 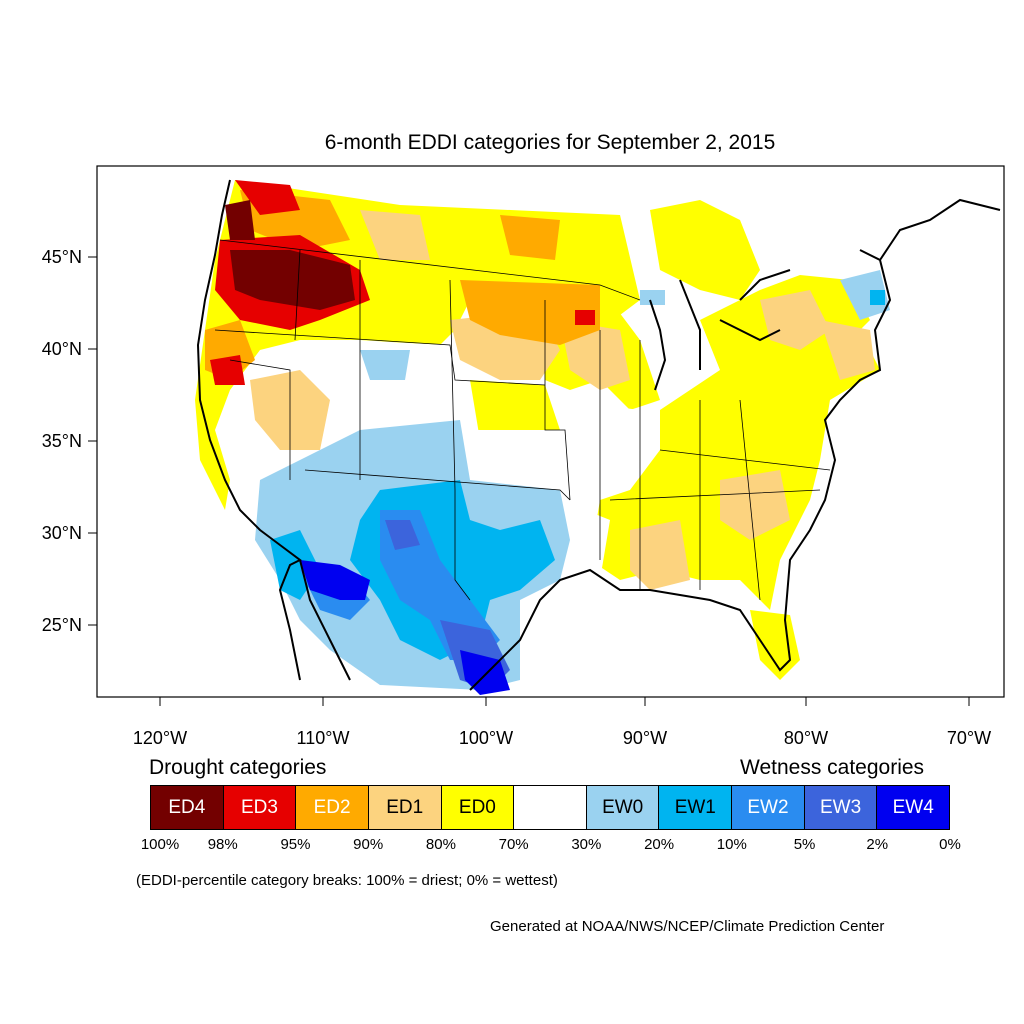 I want to click on percentile-break: 80%, so click(x=440, y=844).